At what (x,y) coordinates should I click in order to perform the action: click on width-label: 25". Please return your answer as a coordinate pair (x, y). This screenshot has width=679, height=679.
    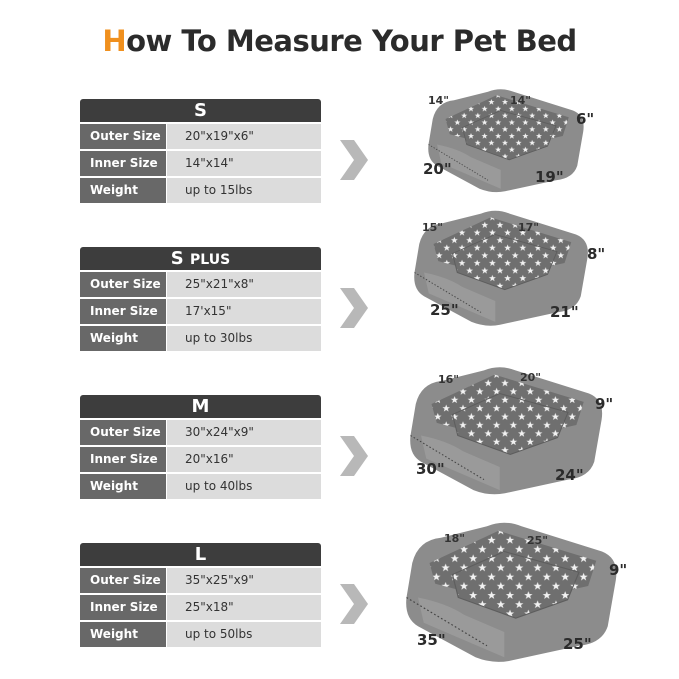
    Looking at the image, I should click on (577, 644).